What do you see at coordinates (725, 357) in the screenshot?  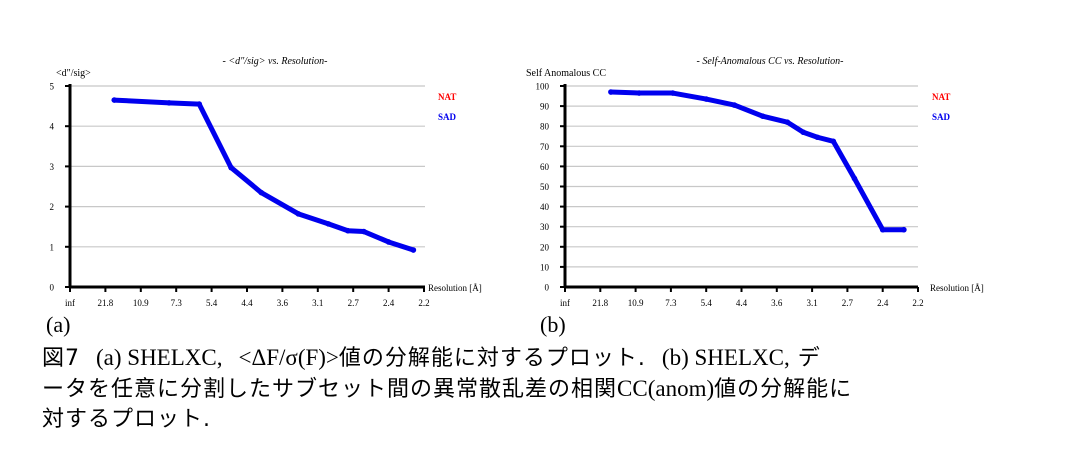 I see `caption-text: (b) SHELXC,` at bounding box center [725, 357].